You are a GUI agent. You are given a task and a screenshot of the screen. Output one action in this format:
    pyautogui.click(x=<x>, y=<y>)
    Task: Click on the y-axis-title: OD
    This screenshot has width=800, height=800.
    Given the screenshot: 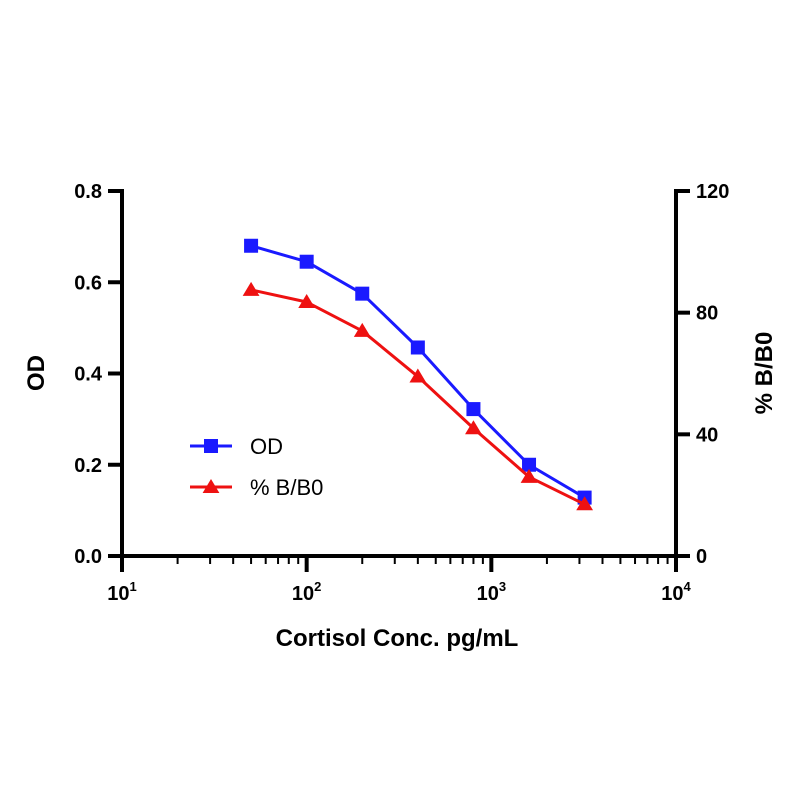 What is the action you would take?
    pyautogui.click(x=36, y=373)
    